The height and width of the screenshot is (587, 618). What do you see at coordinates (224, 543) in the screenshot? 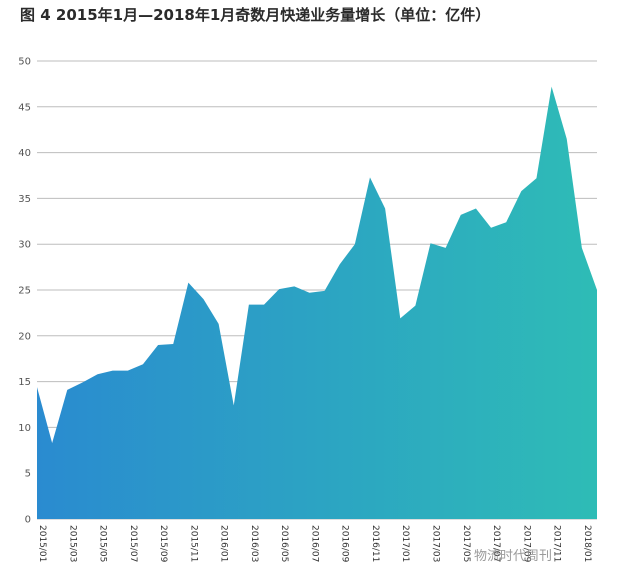
I see `x-tick-label: 2016/01` at bounding box center [224, 543].